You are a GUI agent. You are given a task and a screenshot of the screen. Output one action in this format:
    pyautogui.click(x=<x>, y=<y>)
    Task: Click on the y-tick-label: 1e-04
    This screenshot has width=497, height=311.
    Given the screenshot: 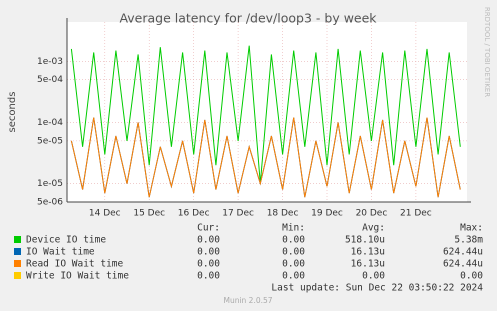 What is the action you would take?
    pyautogui.click(x=50, y=123)
    